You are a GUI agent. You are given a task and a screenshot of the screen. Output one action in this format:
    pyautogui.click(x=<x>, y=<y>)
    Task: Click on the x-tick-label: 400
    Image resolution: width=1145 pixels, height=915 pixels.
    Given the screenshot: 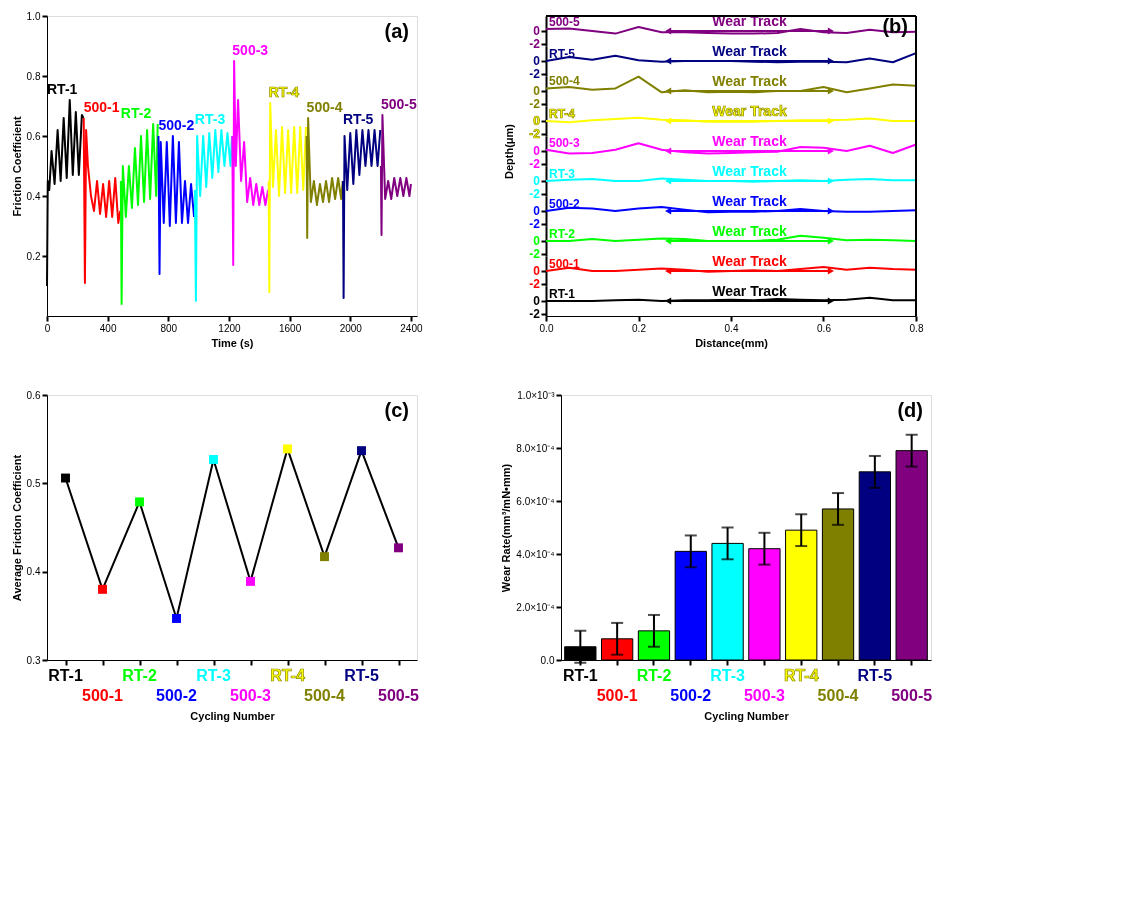 What is the action you would take?
    pyautogui.click(x=108, y=328)
    